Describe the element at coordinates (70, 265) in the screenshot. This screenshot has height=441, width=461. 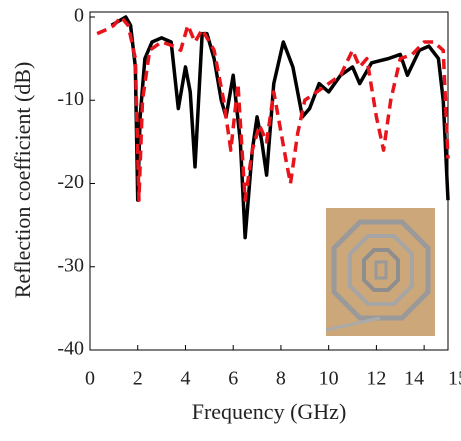
I see `y-tick-label: -30` at that location.